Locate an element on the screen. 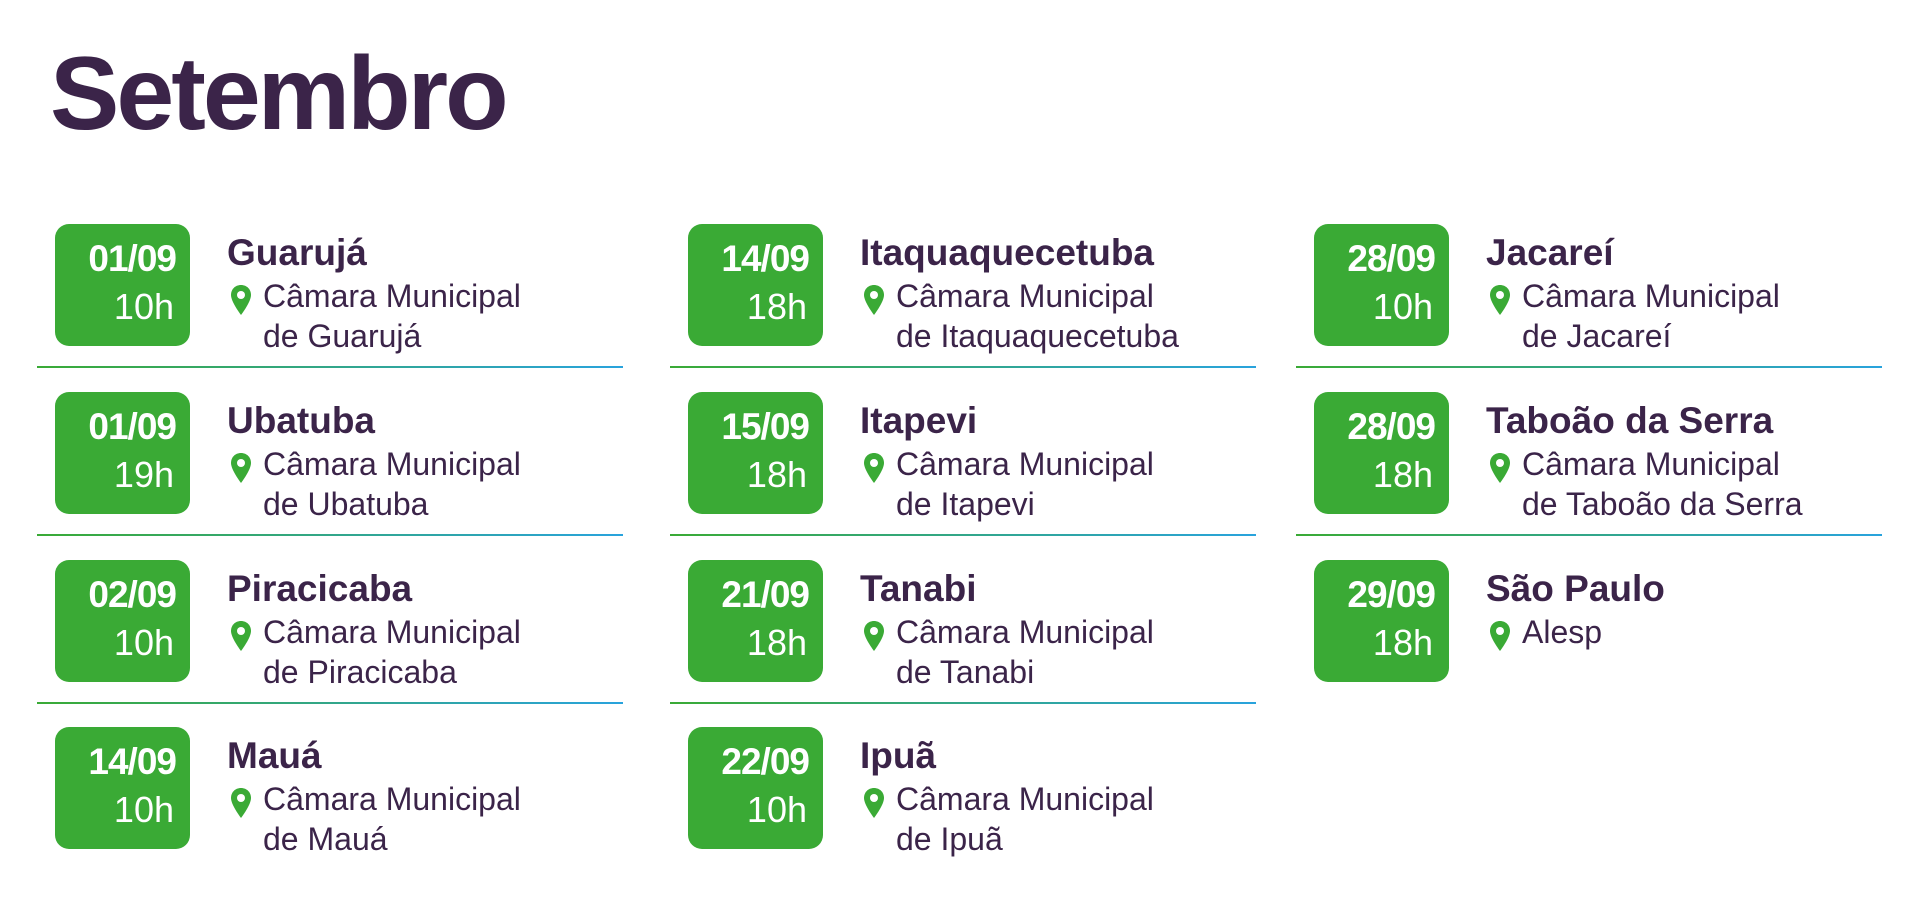 The image size is (1920, 906). event-location: Alesp is located at coordinates (1562, 632).